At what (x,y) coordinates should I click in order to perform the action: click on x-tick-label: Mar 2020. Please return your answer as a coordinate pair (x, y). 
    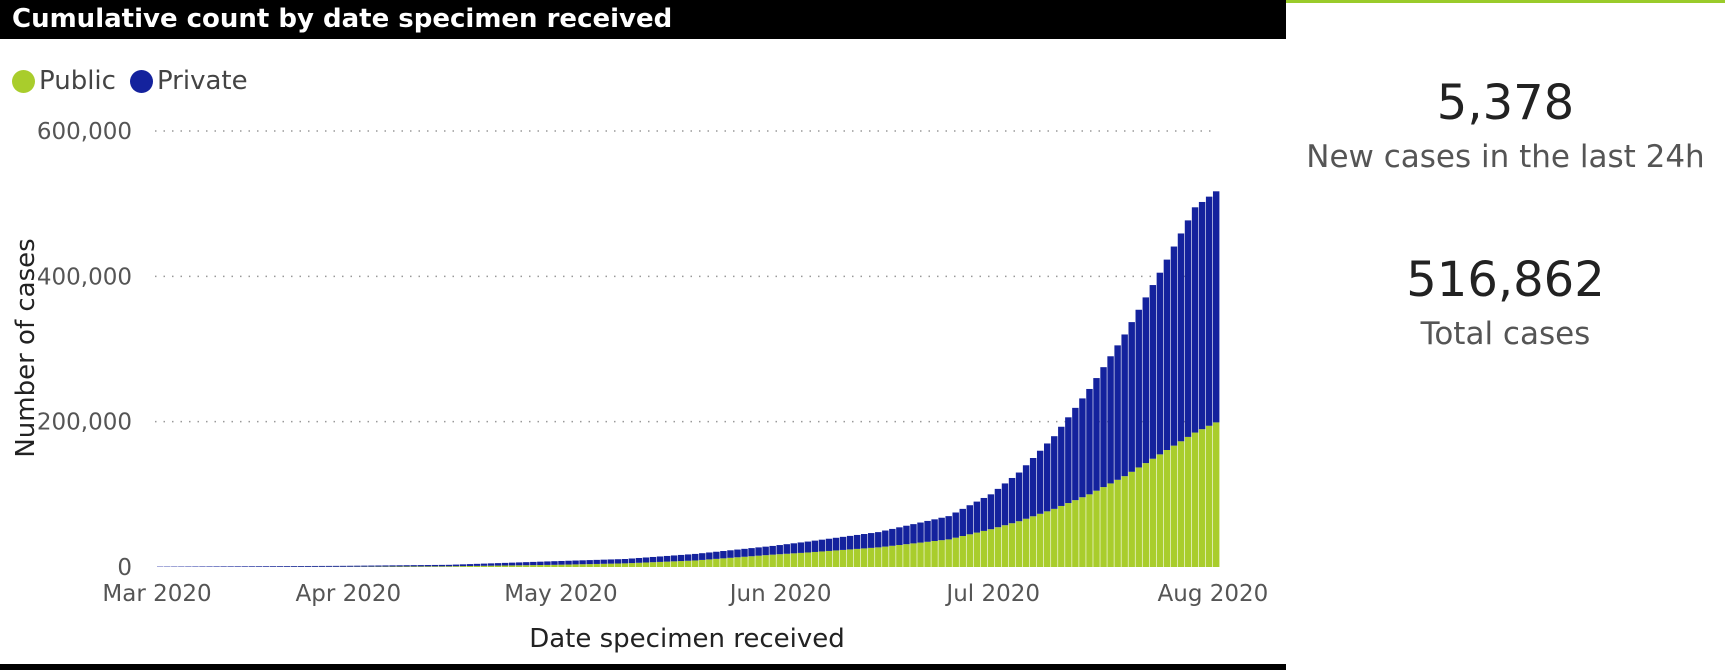
    Looking at the image, I should click on (156, 594).